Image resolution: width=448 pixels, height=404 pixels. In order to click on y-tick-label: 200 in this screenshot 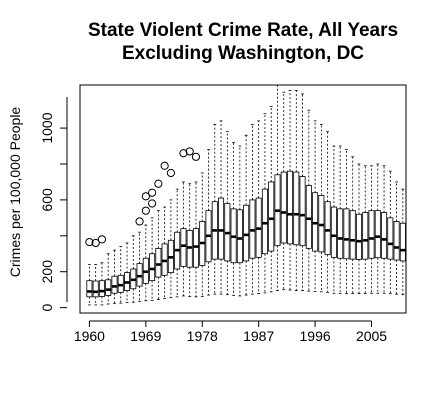, I will do `click(47, 272)`.